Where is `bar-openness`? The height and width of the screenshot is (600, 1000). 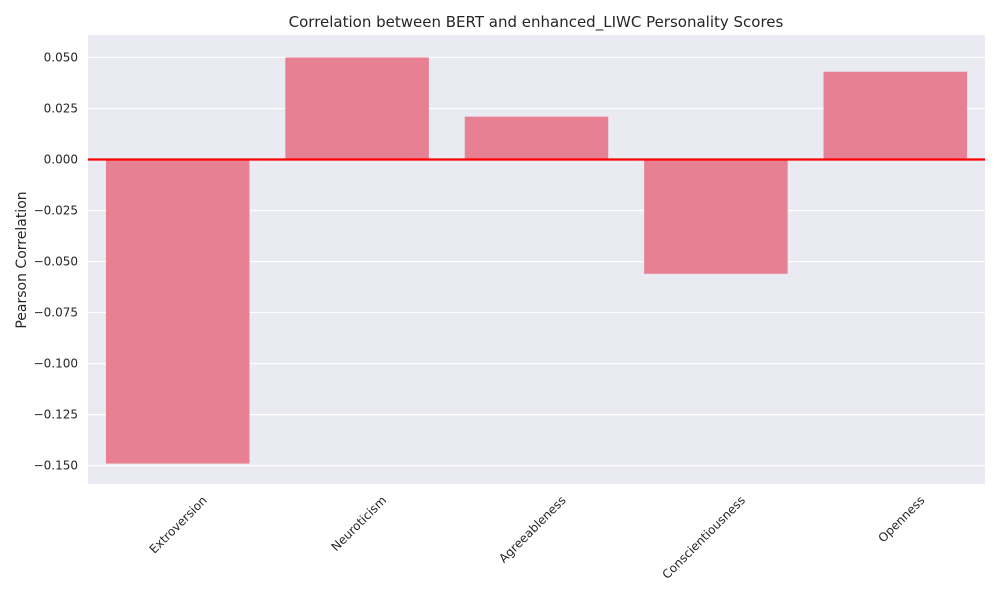
bar-openness is located at coordinates (895, 115).